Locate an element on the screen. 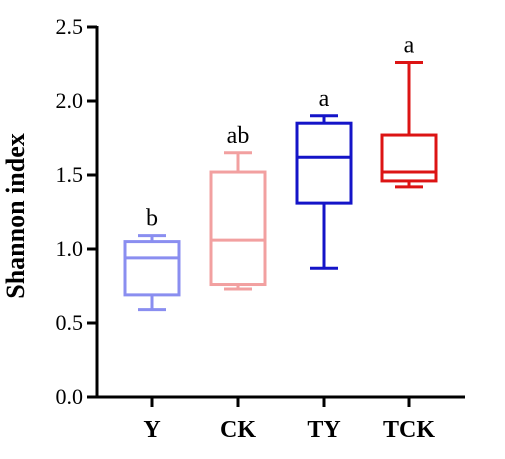  box-ck: ab is located at coordinates (238, 207).